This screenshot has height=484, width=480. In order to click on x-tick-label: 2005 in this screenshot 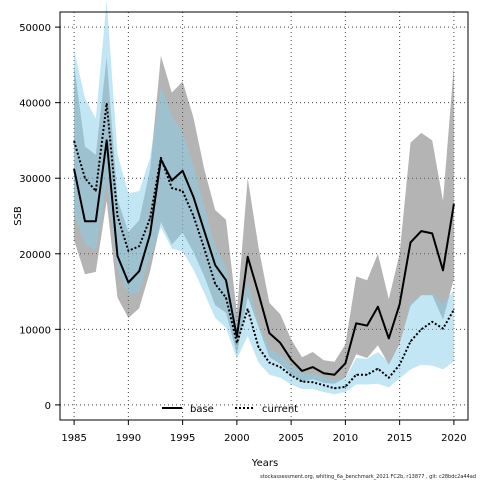, I will do `click(290, 438)`.